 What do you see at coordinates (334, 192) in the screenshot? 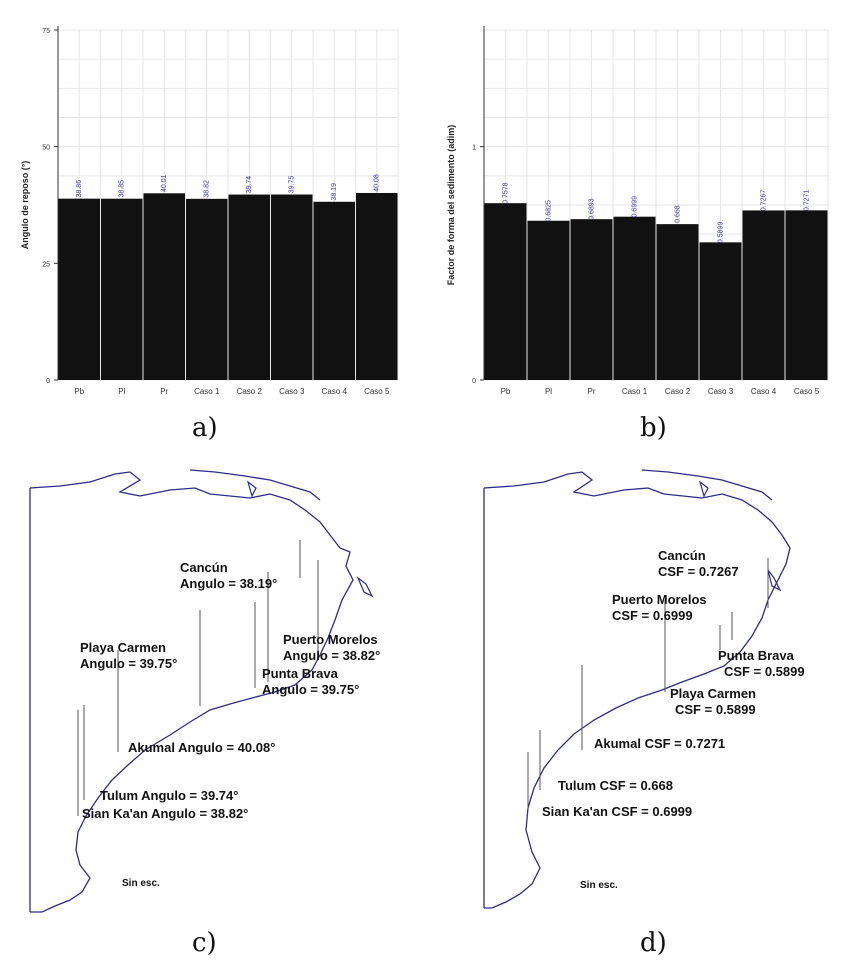
I see `data-label: 38.19` at bounding box center [334, 192].